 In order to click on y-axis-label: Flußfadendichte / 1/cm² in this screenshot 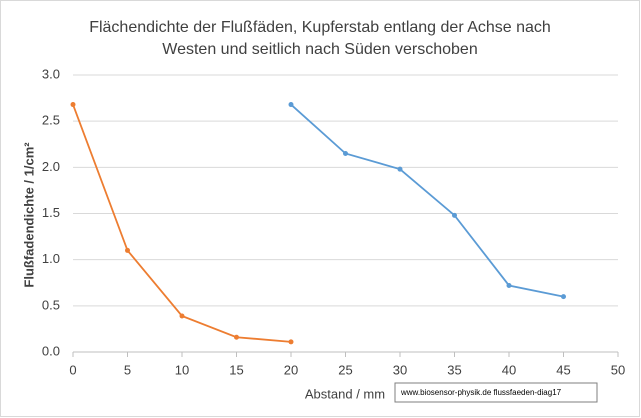, I will do `click(28, 215)`.